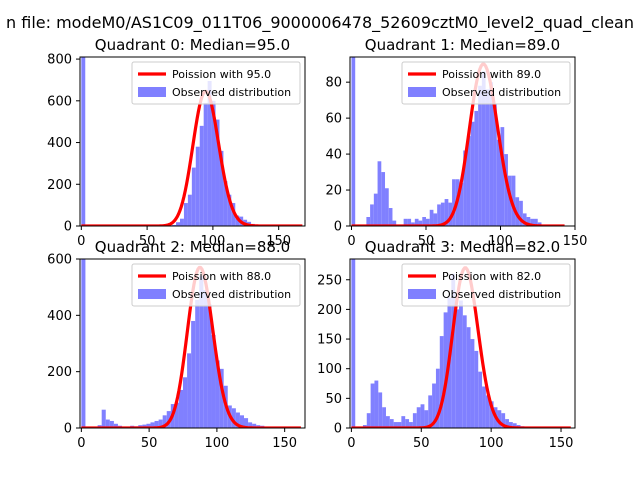 This screenshot has width=640, height=480. What do you see at coordinates (221, 276) in the screenshot?
I see `legend-label-poisson: Poission with 88.0` at bounding box center [221, 276].